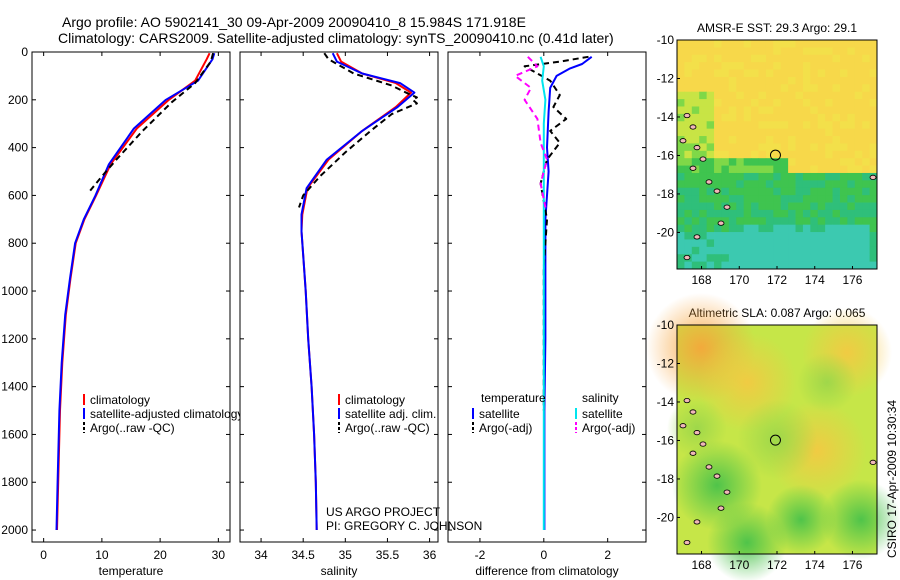 The width and height of the screenshot is (900, 580). What do you see at coordinates (18, 195) in the screenshot?
I see `y-tick-label: 600` at bounding box center [18, 195].